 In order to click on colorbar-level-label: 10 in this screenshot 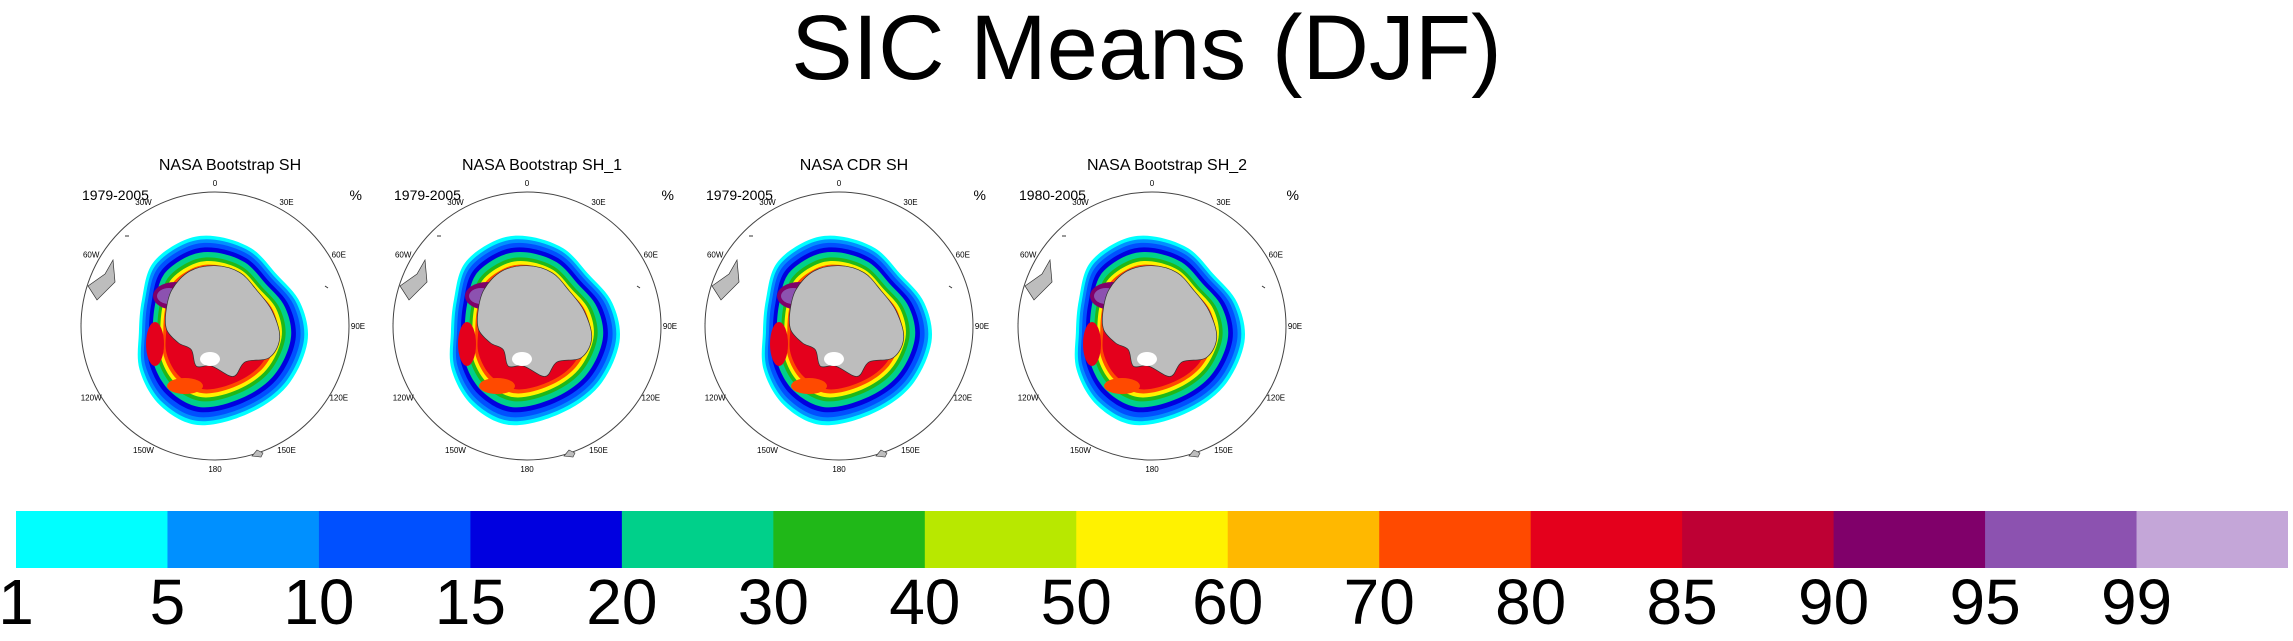, I will do `click(319, 602)`.